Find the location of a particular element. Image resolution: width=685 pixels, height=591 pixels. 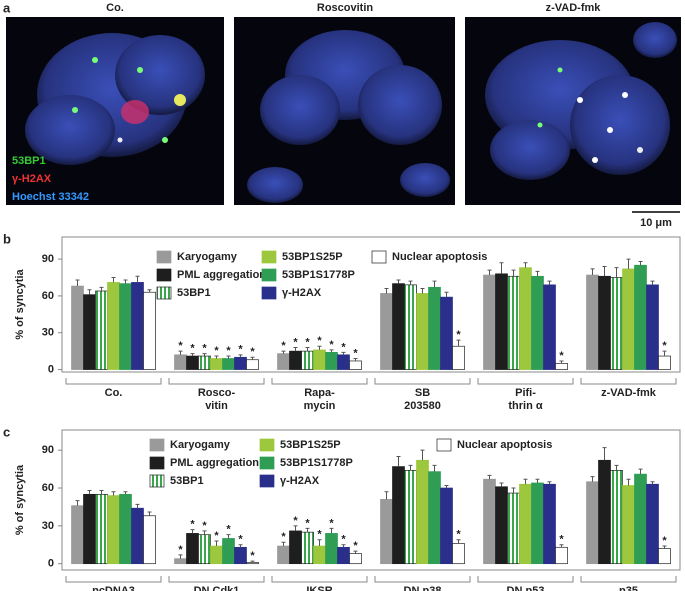

y-tick-label: 90 is located at coordinates (48, 450).